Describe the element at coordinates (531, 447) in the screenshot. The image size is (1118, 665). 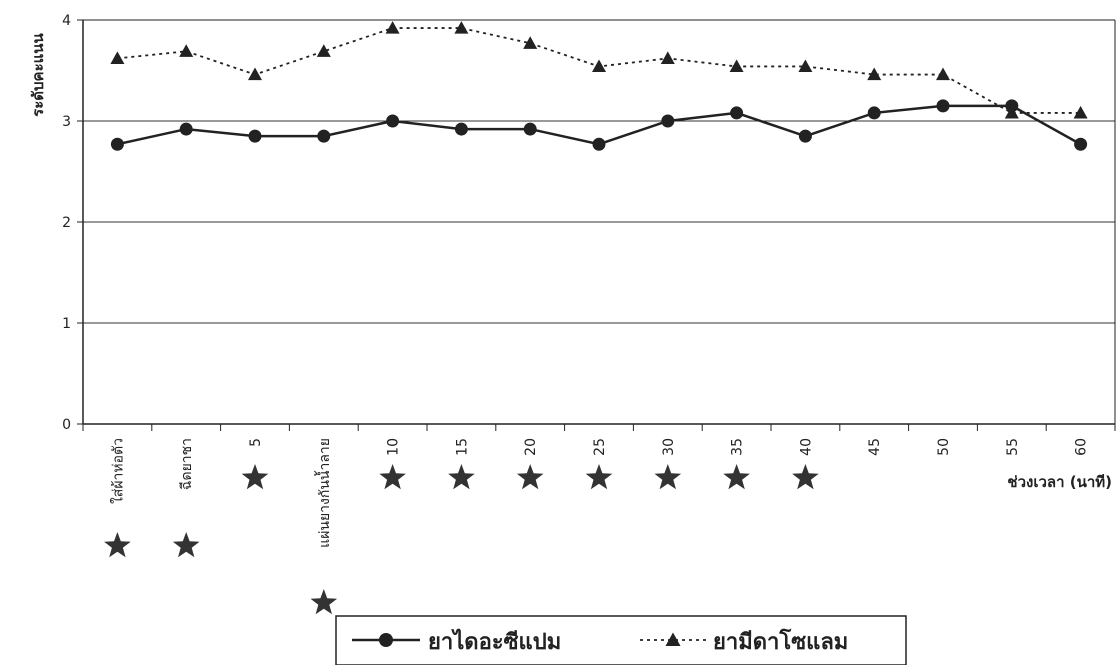
I see `x-tick-label: 20` at that location.